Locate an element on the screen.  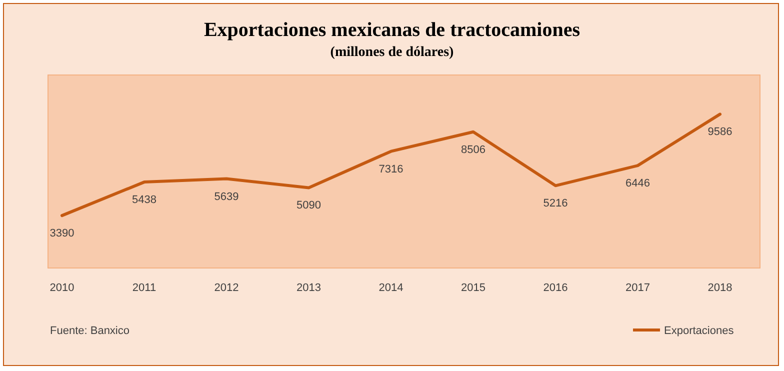
data-label: 3390 is located at coordinates (62, 234).